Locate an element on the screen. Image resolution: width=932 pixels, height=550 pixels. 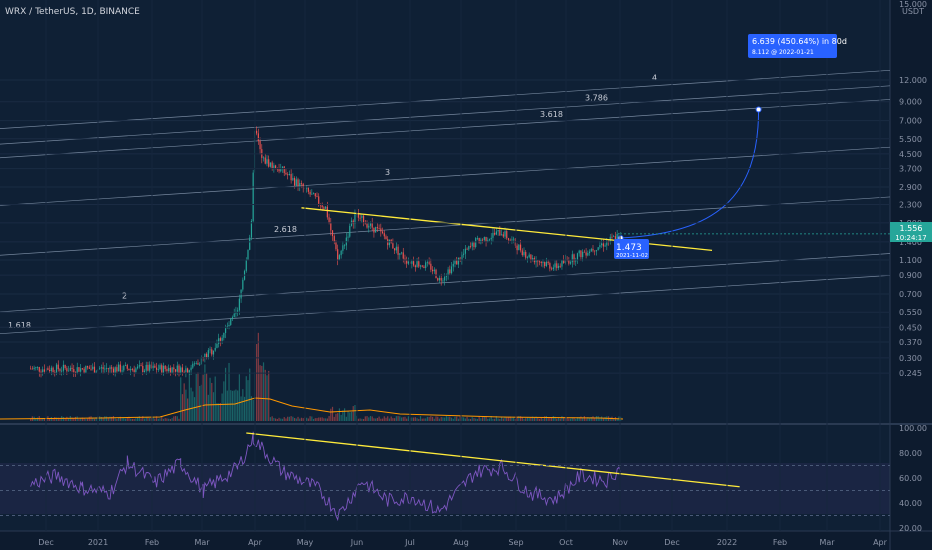
fib-line is located at coordinates (445, 305).